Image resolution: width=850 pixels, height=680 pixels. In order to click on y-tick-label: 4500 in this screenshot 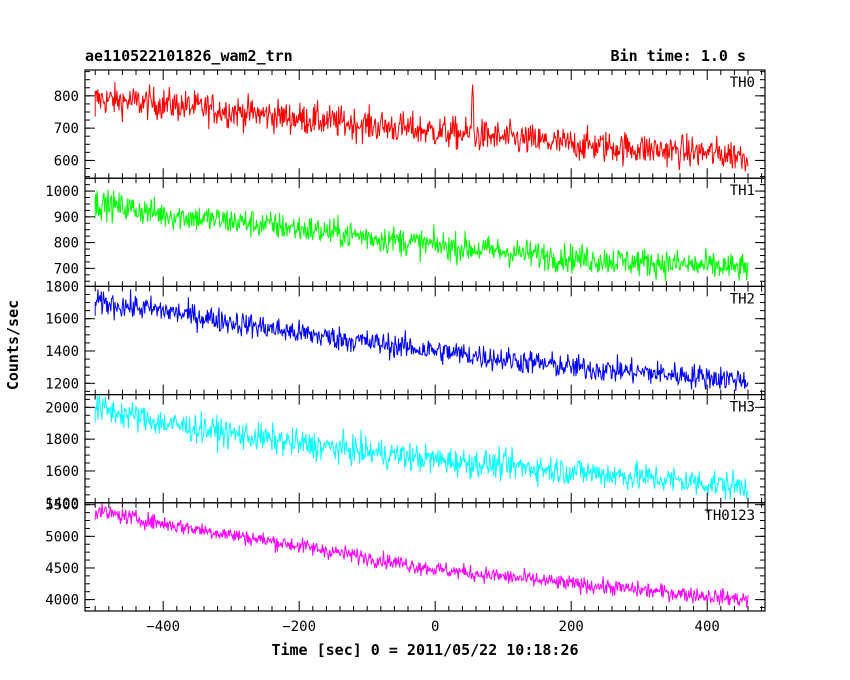, I will do `click(62, 569)`.